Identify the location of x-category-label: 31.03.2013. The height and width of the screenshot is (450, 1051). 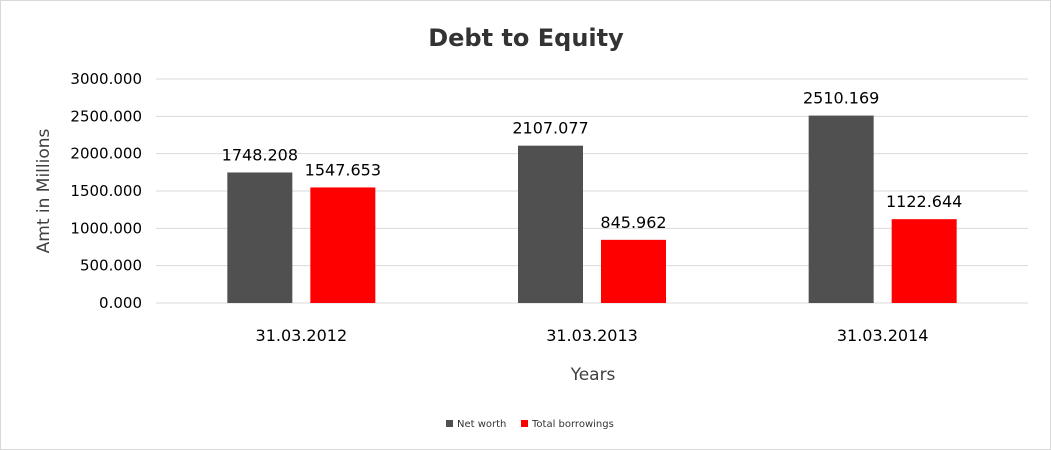
(592, 335).